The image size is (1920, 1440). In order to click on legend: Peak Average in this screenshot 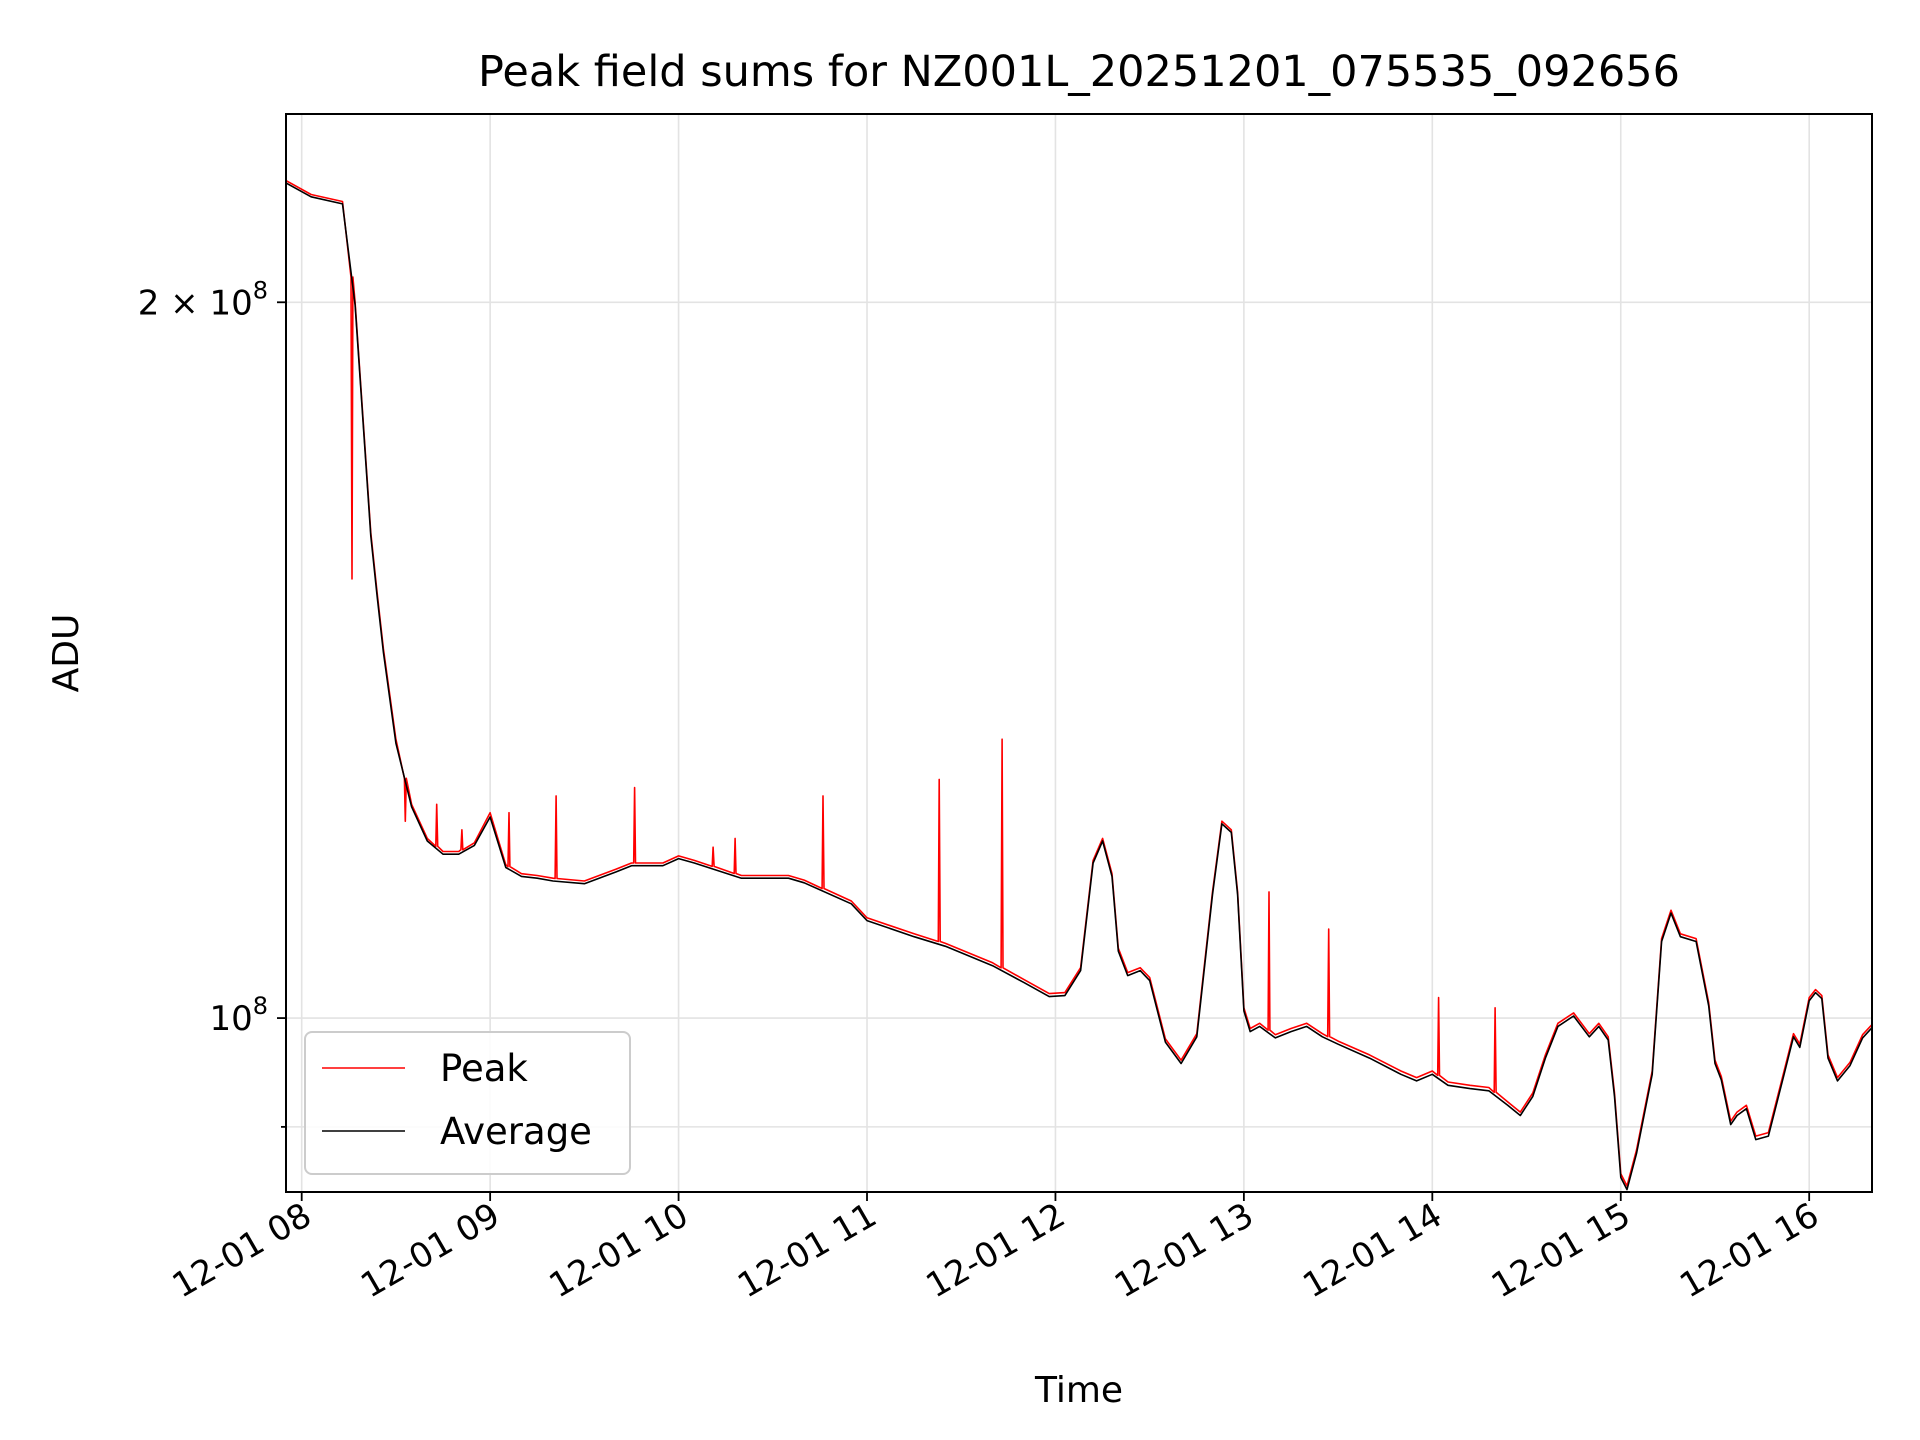, I will do `click(467, 1103)`.